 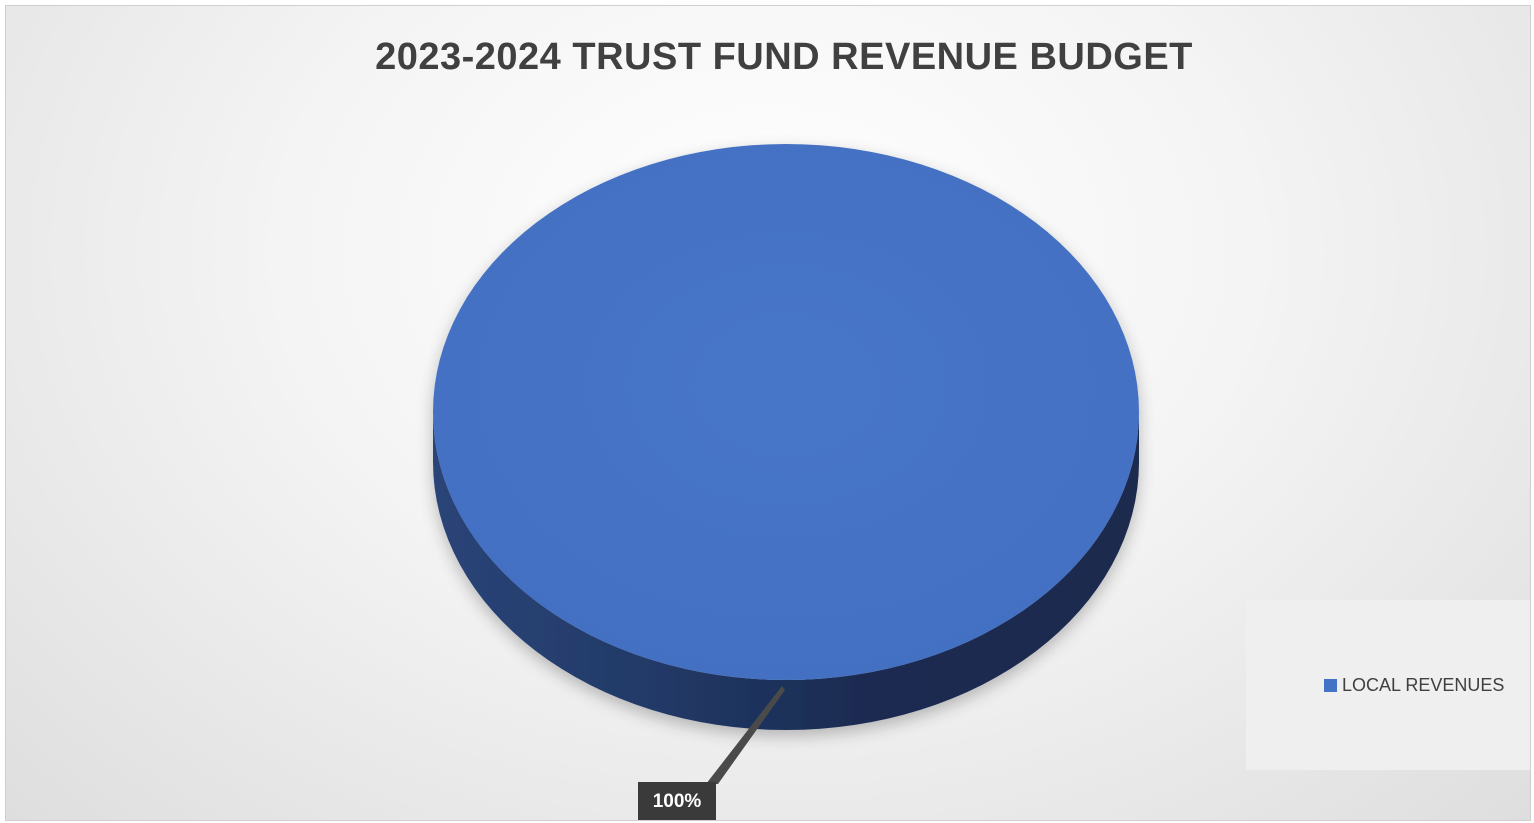 What do you see at coordinates (784, 57) in the screenshot?
I see `chart-title: 2023-2024 TRUST FUND REVENUE BUDGET` at bounding box center [784, 57].